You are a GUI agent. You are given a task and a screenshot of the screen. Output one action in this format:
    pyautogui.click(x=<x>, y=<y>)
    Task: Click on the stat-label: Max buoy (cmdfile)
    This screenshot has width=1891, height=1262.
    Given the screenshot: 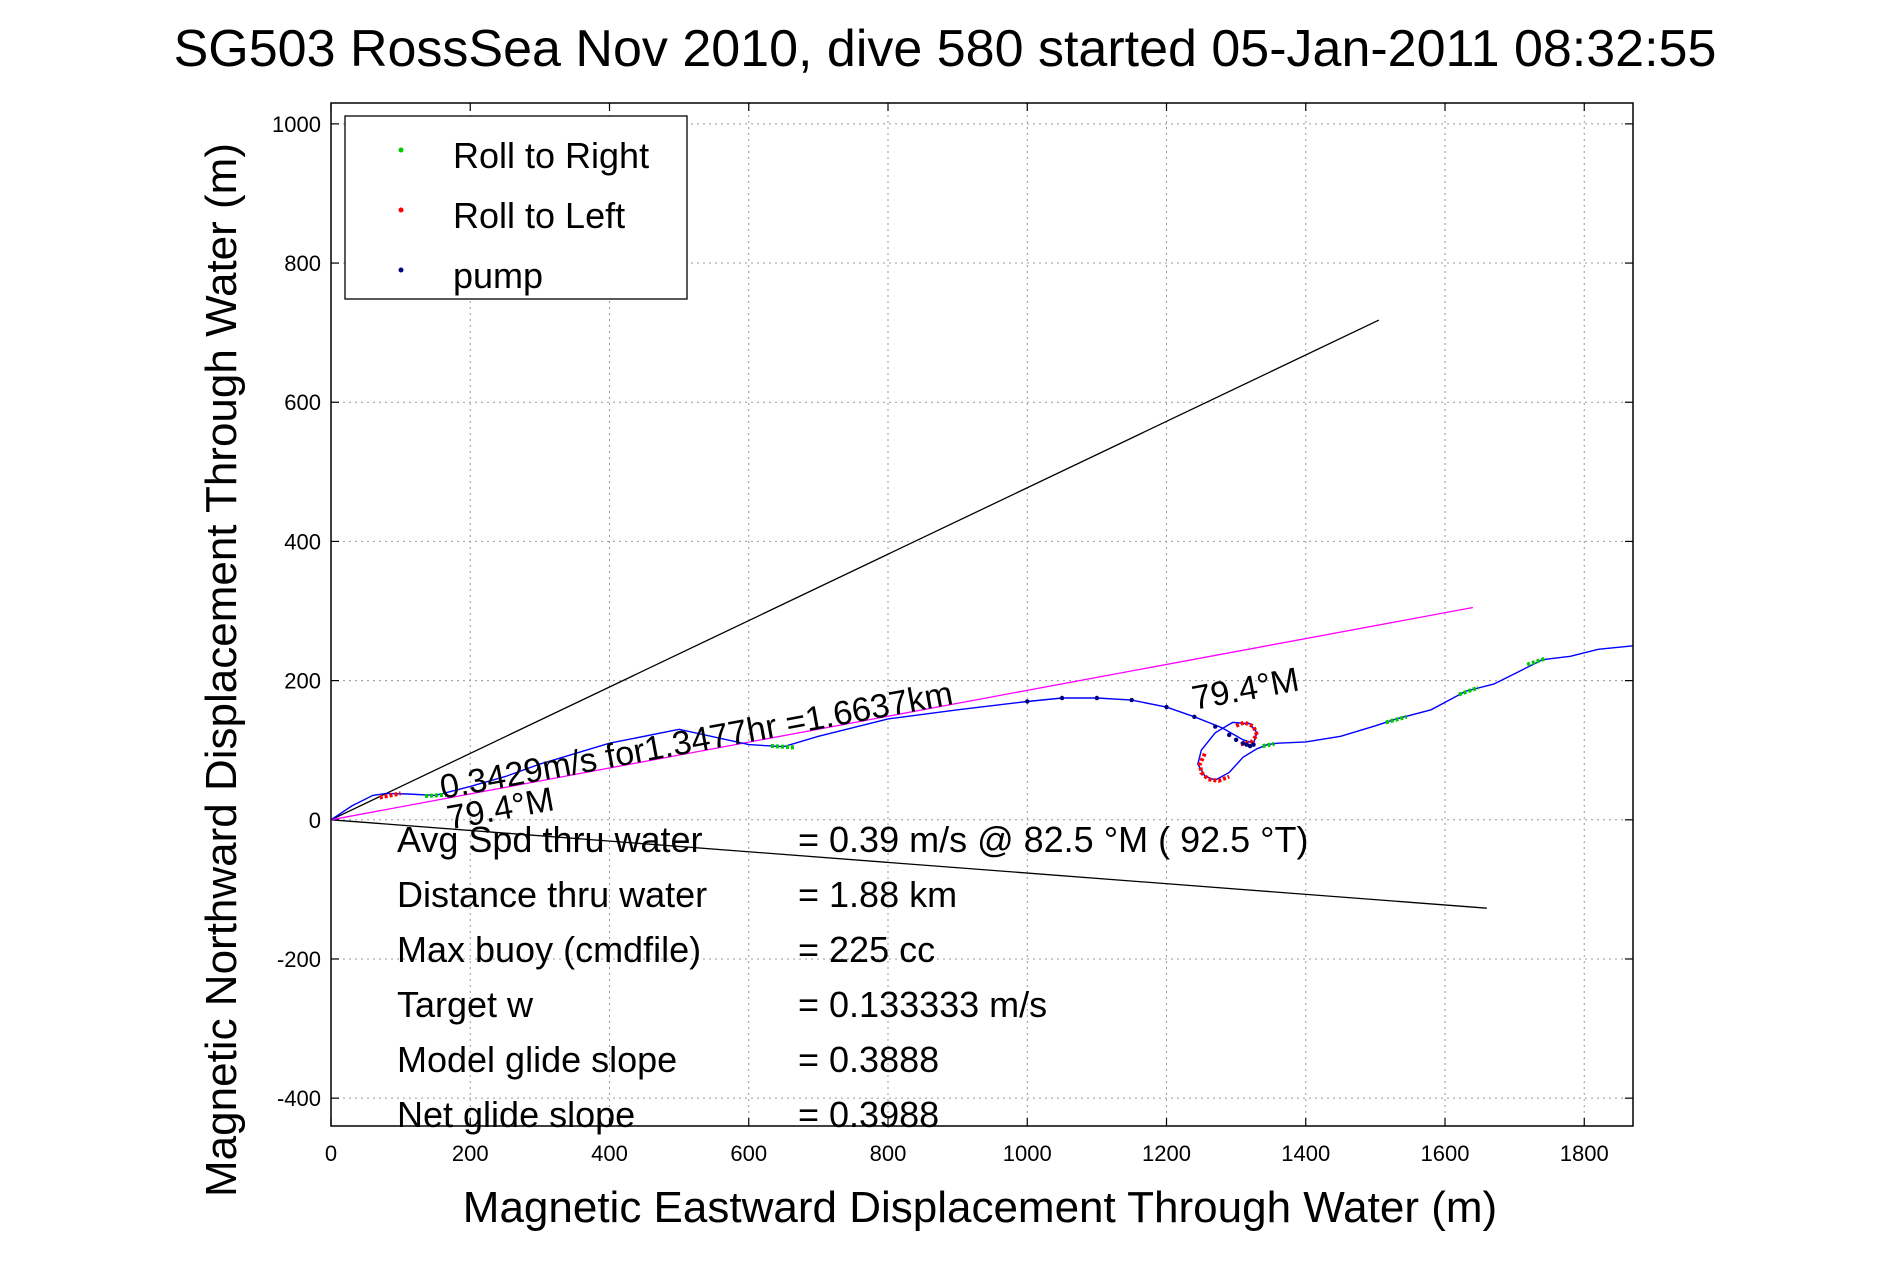 What is the action you would take?
    pyautogui.click(x=549, y=949)
    